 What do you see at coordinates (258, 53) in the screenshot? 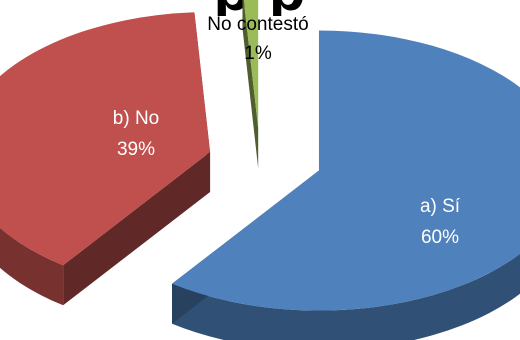
I see `pie-label-percent-3: 1%` at bounding box center [258, 53].